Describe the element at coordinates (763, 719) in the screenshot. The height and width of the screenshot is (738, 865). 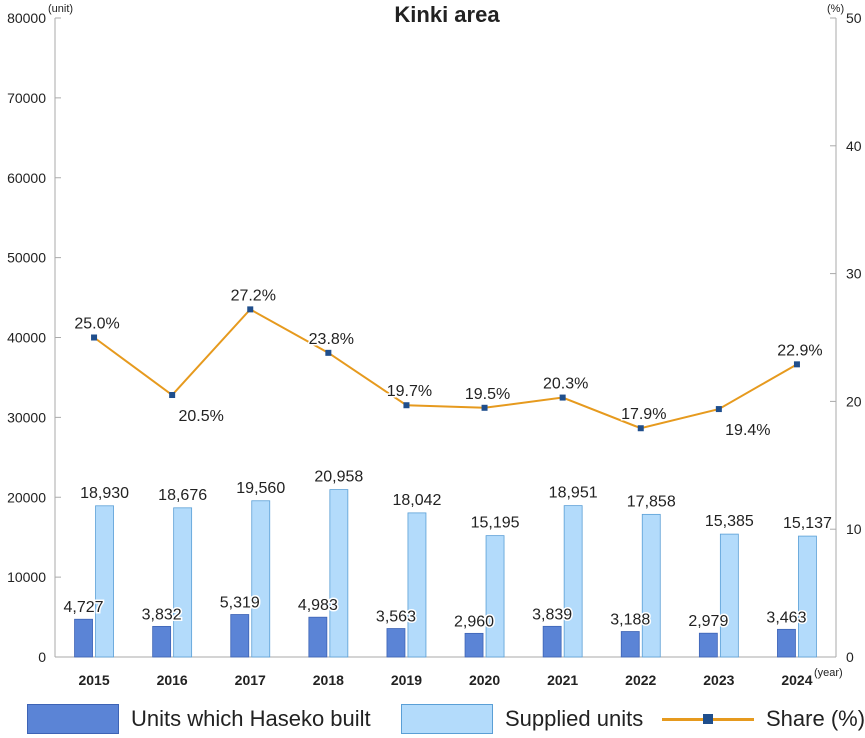
I see `legend-item-share: Share (%)` at that location.